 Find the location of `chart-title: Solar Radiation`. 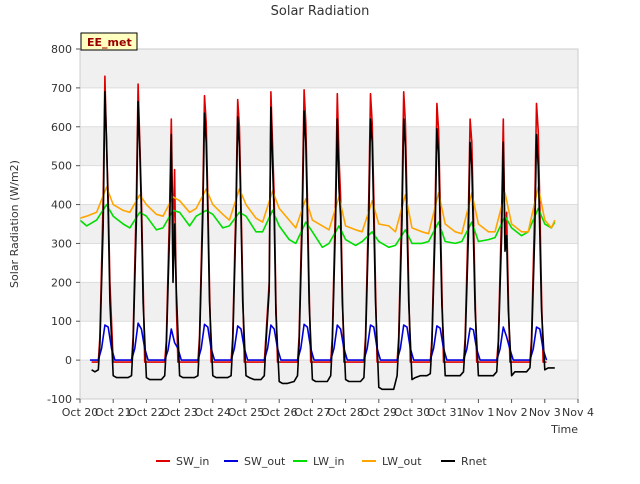

chart-title: Solar Radiation is located at coordinates (320, 11).